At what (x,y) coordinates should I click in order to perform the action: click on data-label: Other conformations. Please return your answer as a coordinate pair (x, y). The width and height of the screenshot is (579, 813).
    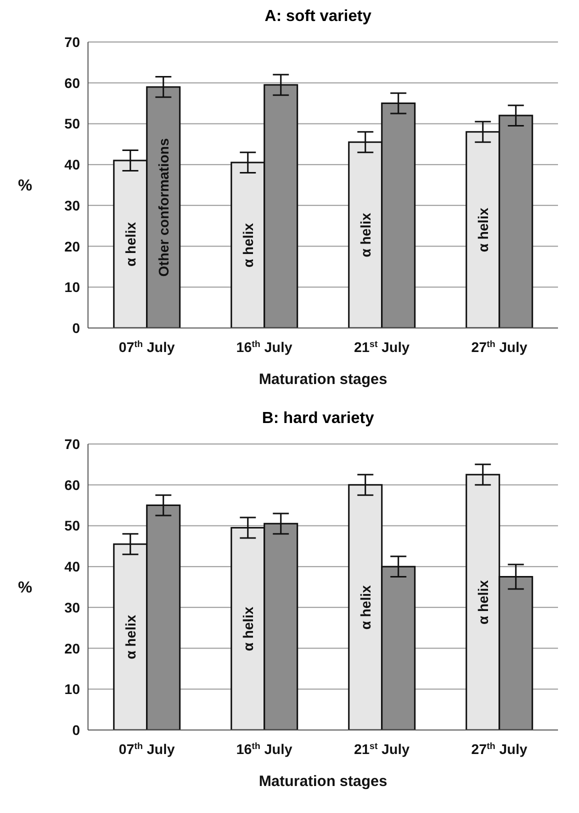
    Looking at the image, I should click on (163, 207).